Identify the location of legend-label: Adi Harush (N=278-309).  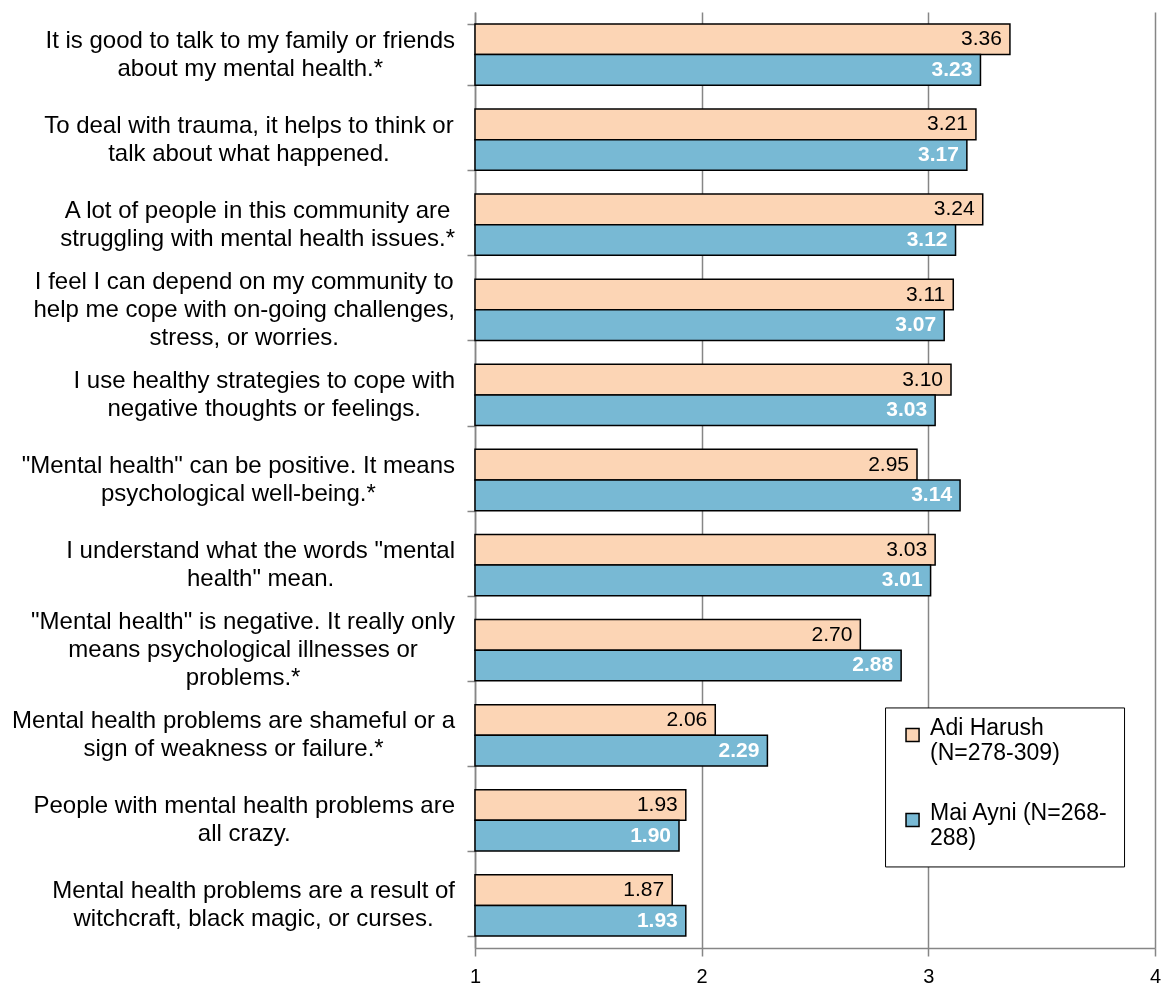
(995, 739).